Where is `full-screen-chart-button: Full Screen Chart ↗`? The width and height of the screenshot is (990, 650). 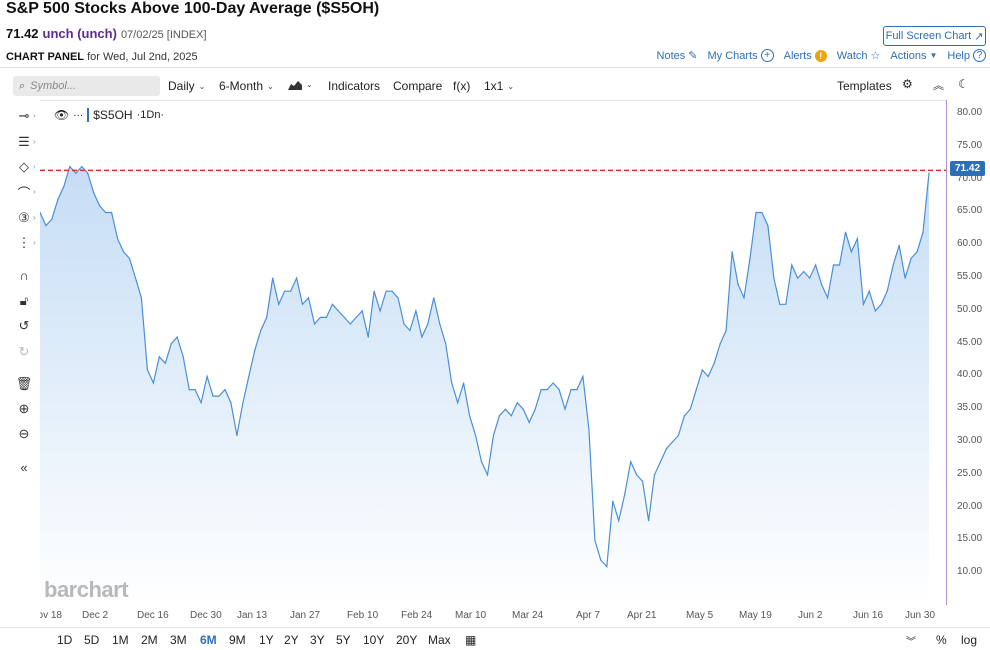 full-screen-chart-button: Full Screen Chart ↗ is located at coordinates (934, 36).